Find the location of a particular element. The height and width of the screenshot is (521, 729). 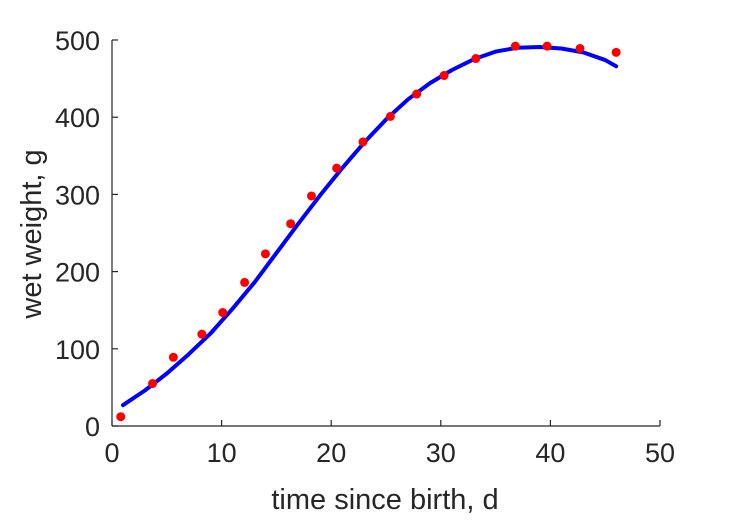

y-tick-label: 100 is located at coordinates (77, 350).